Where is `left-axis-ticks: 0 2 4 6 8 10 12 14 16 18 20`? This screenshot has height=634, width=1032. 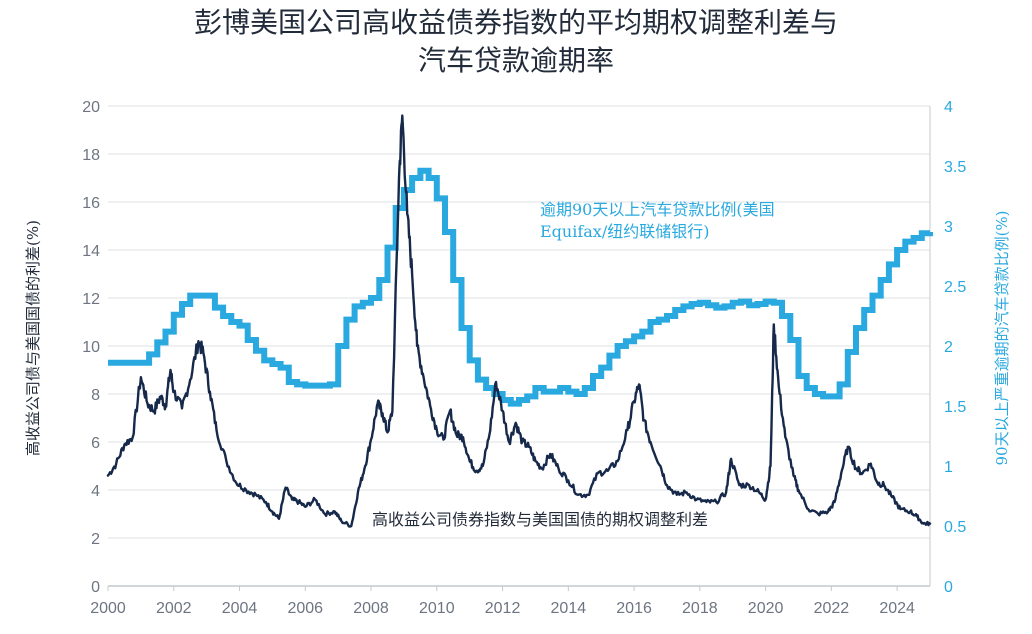 left-axis-ticks: 0 2 4 6 8 10 12 14 16 18 20 is located at coordinates (91, 347).